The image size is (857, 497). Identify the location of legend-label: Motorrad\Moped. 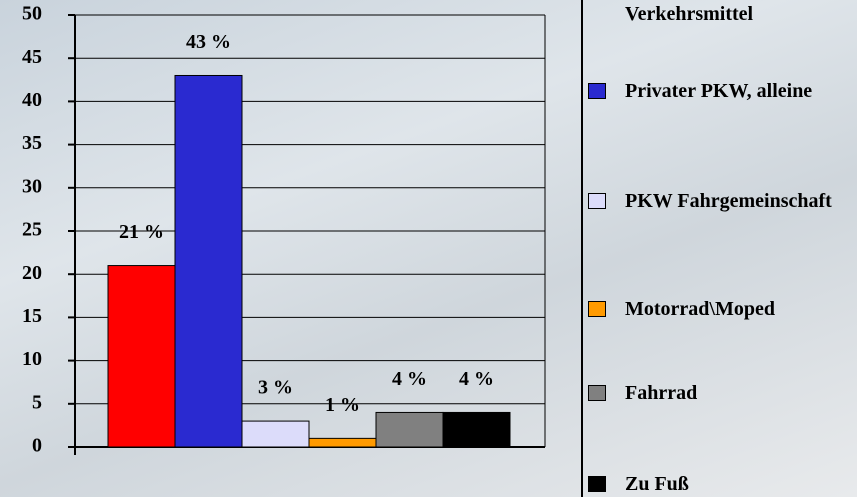
(700, 309).